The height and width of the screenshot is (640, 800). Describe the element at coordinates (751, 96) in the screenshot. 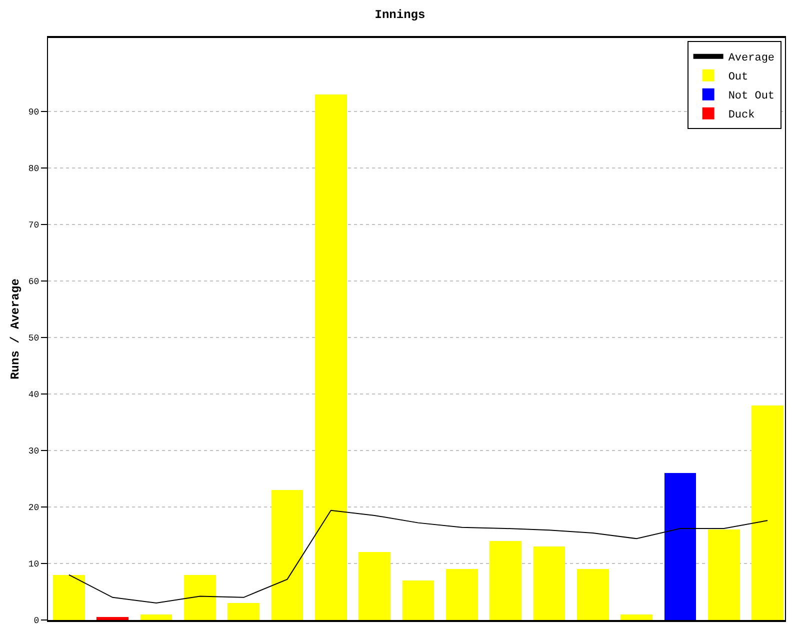

I see `legend-label: Not Out` at that location.